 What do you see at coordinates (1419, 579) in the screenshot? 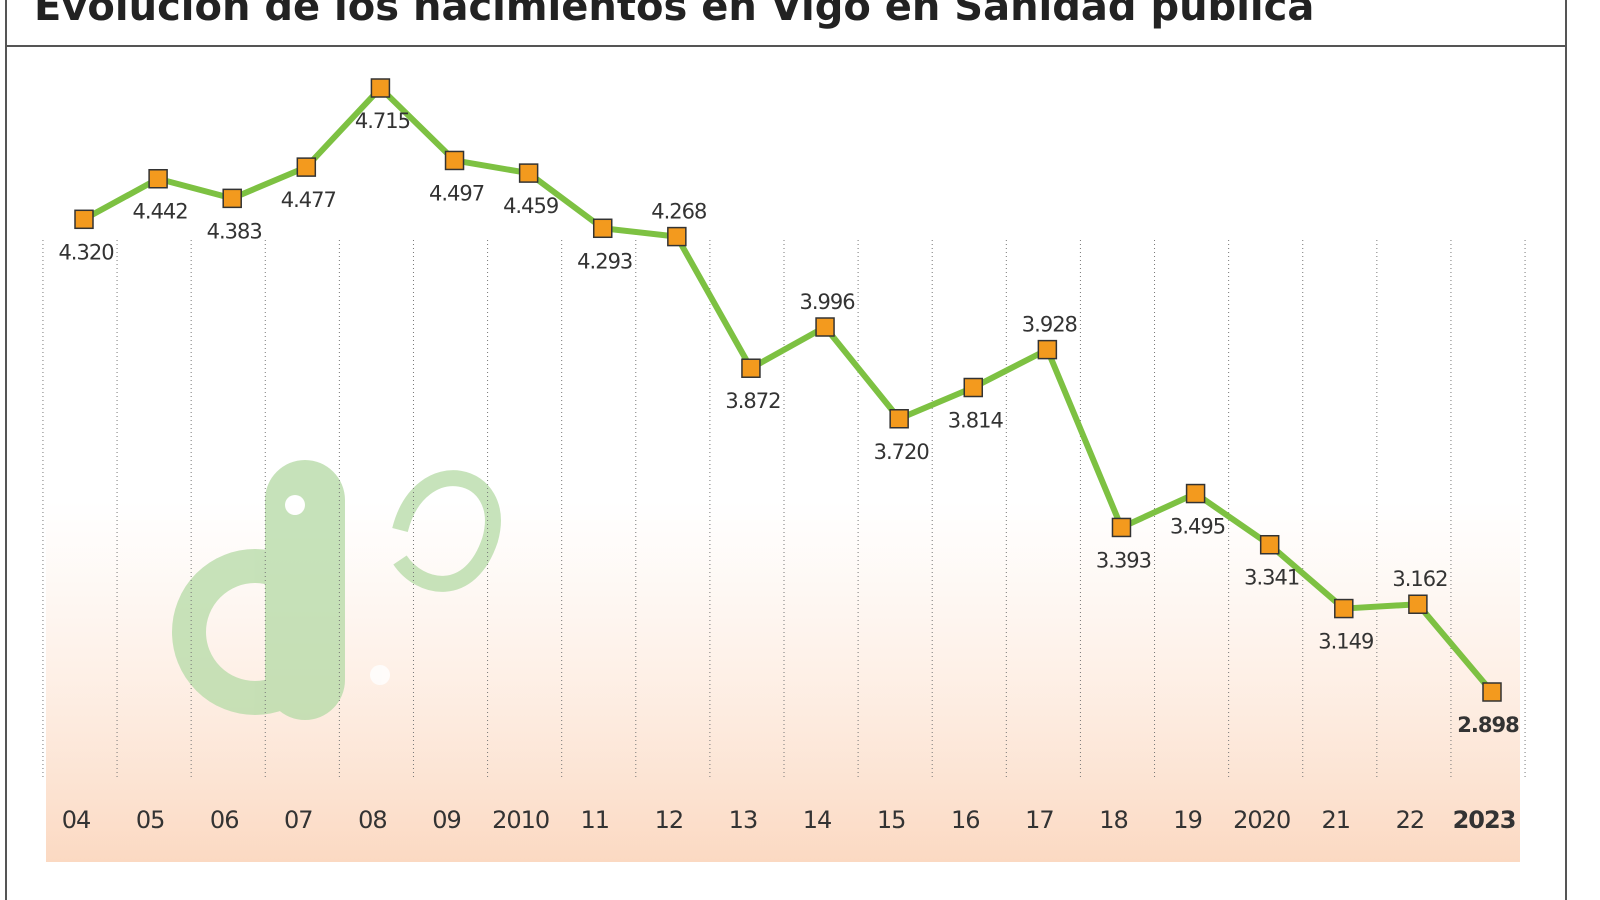
I see `value-label: 3.162` at bounding box center [1419, 579].